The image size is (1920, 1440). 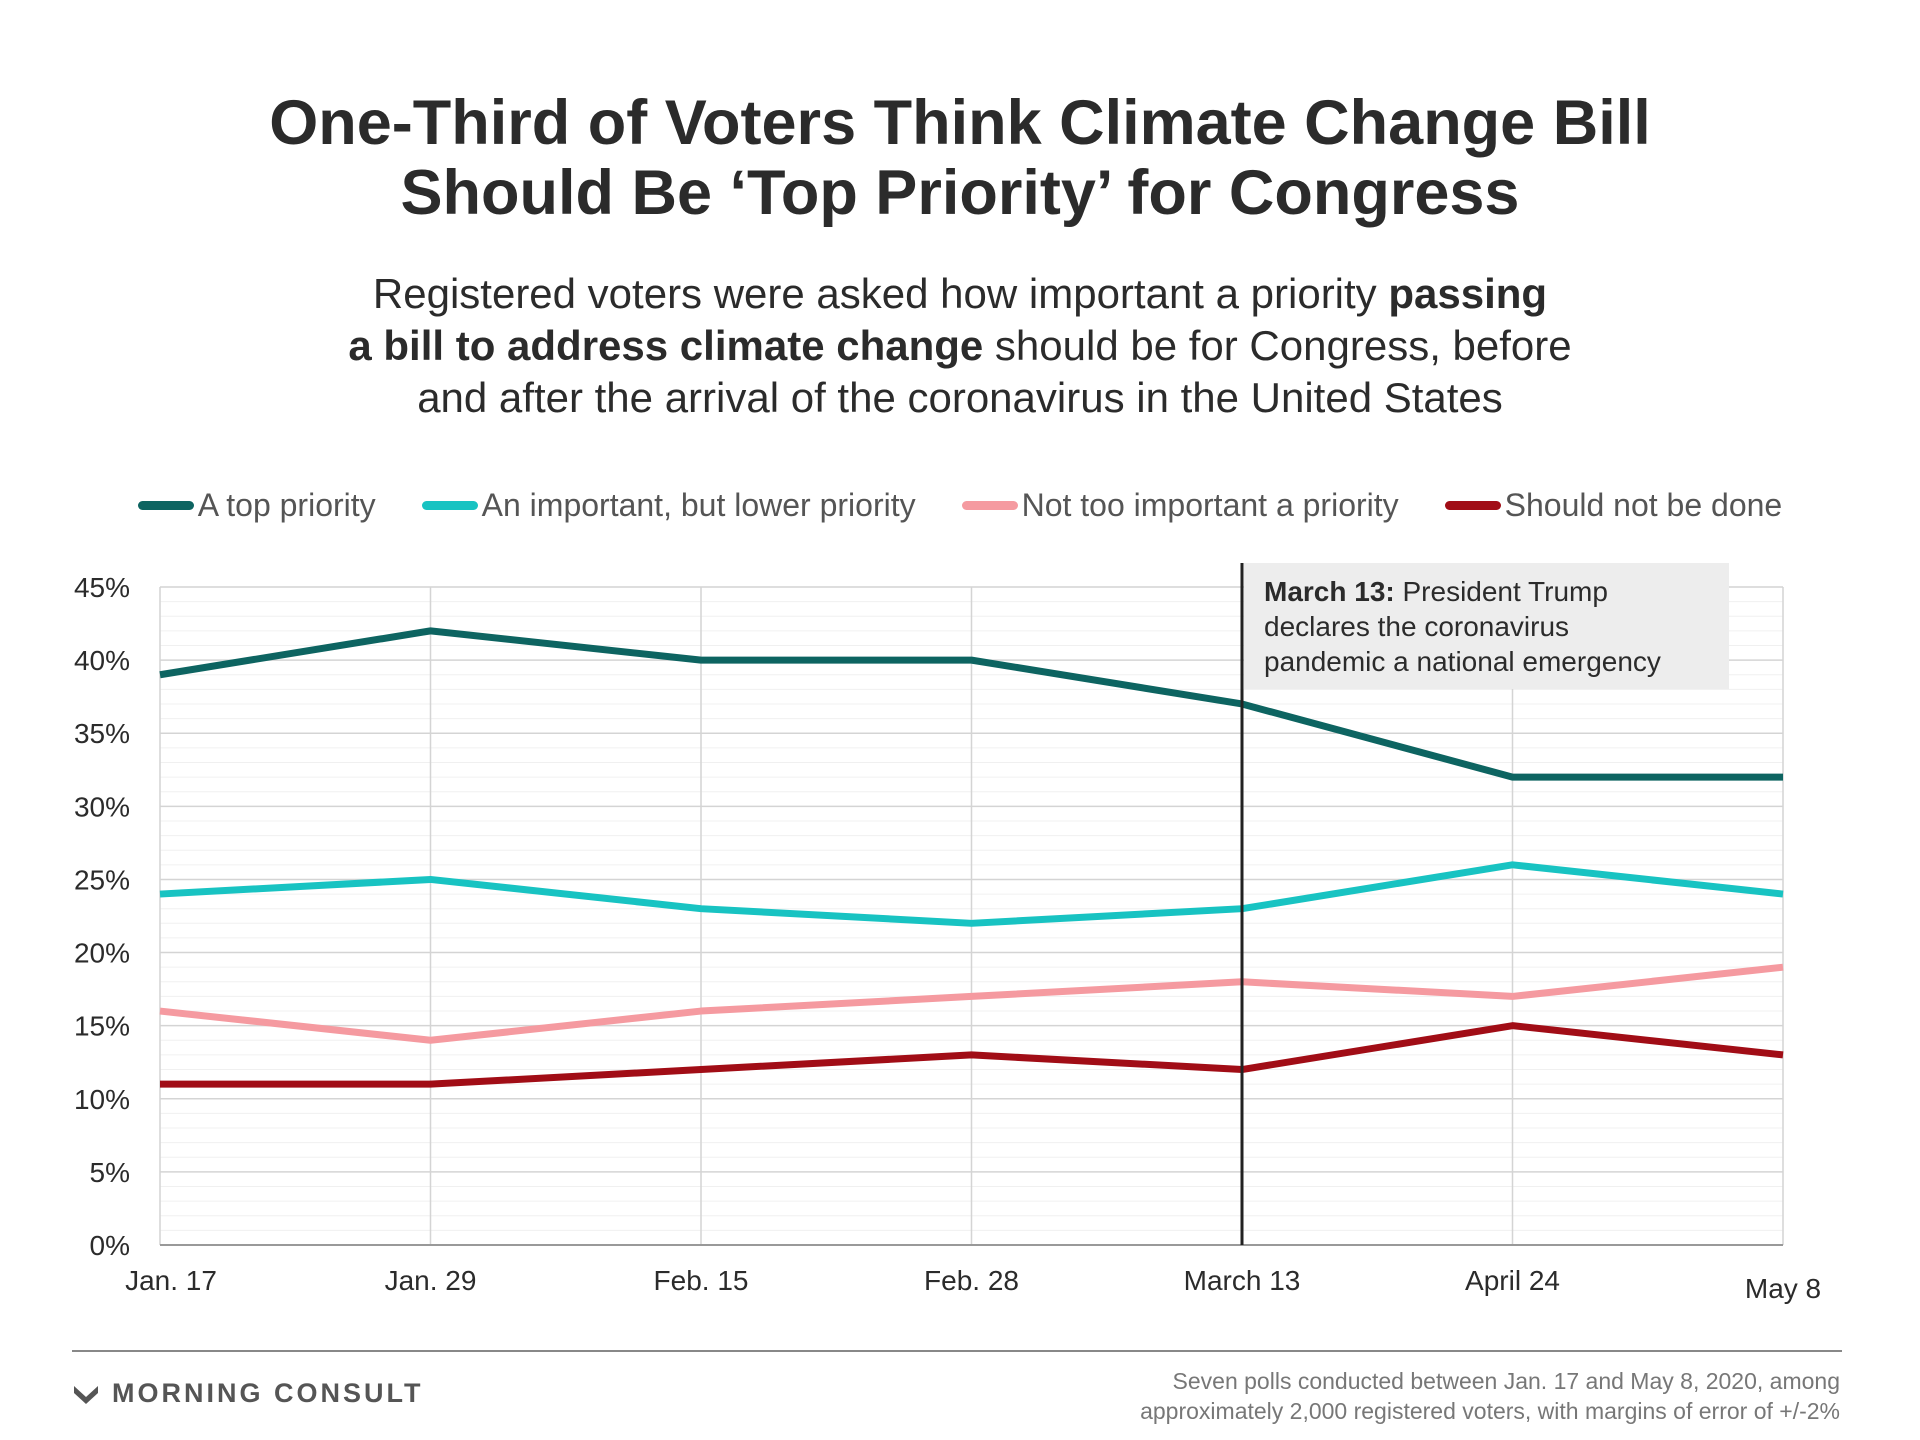 I want to click on legend-item-not-too-important: Not too important a priority, so click(x=1180, y=505).